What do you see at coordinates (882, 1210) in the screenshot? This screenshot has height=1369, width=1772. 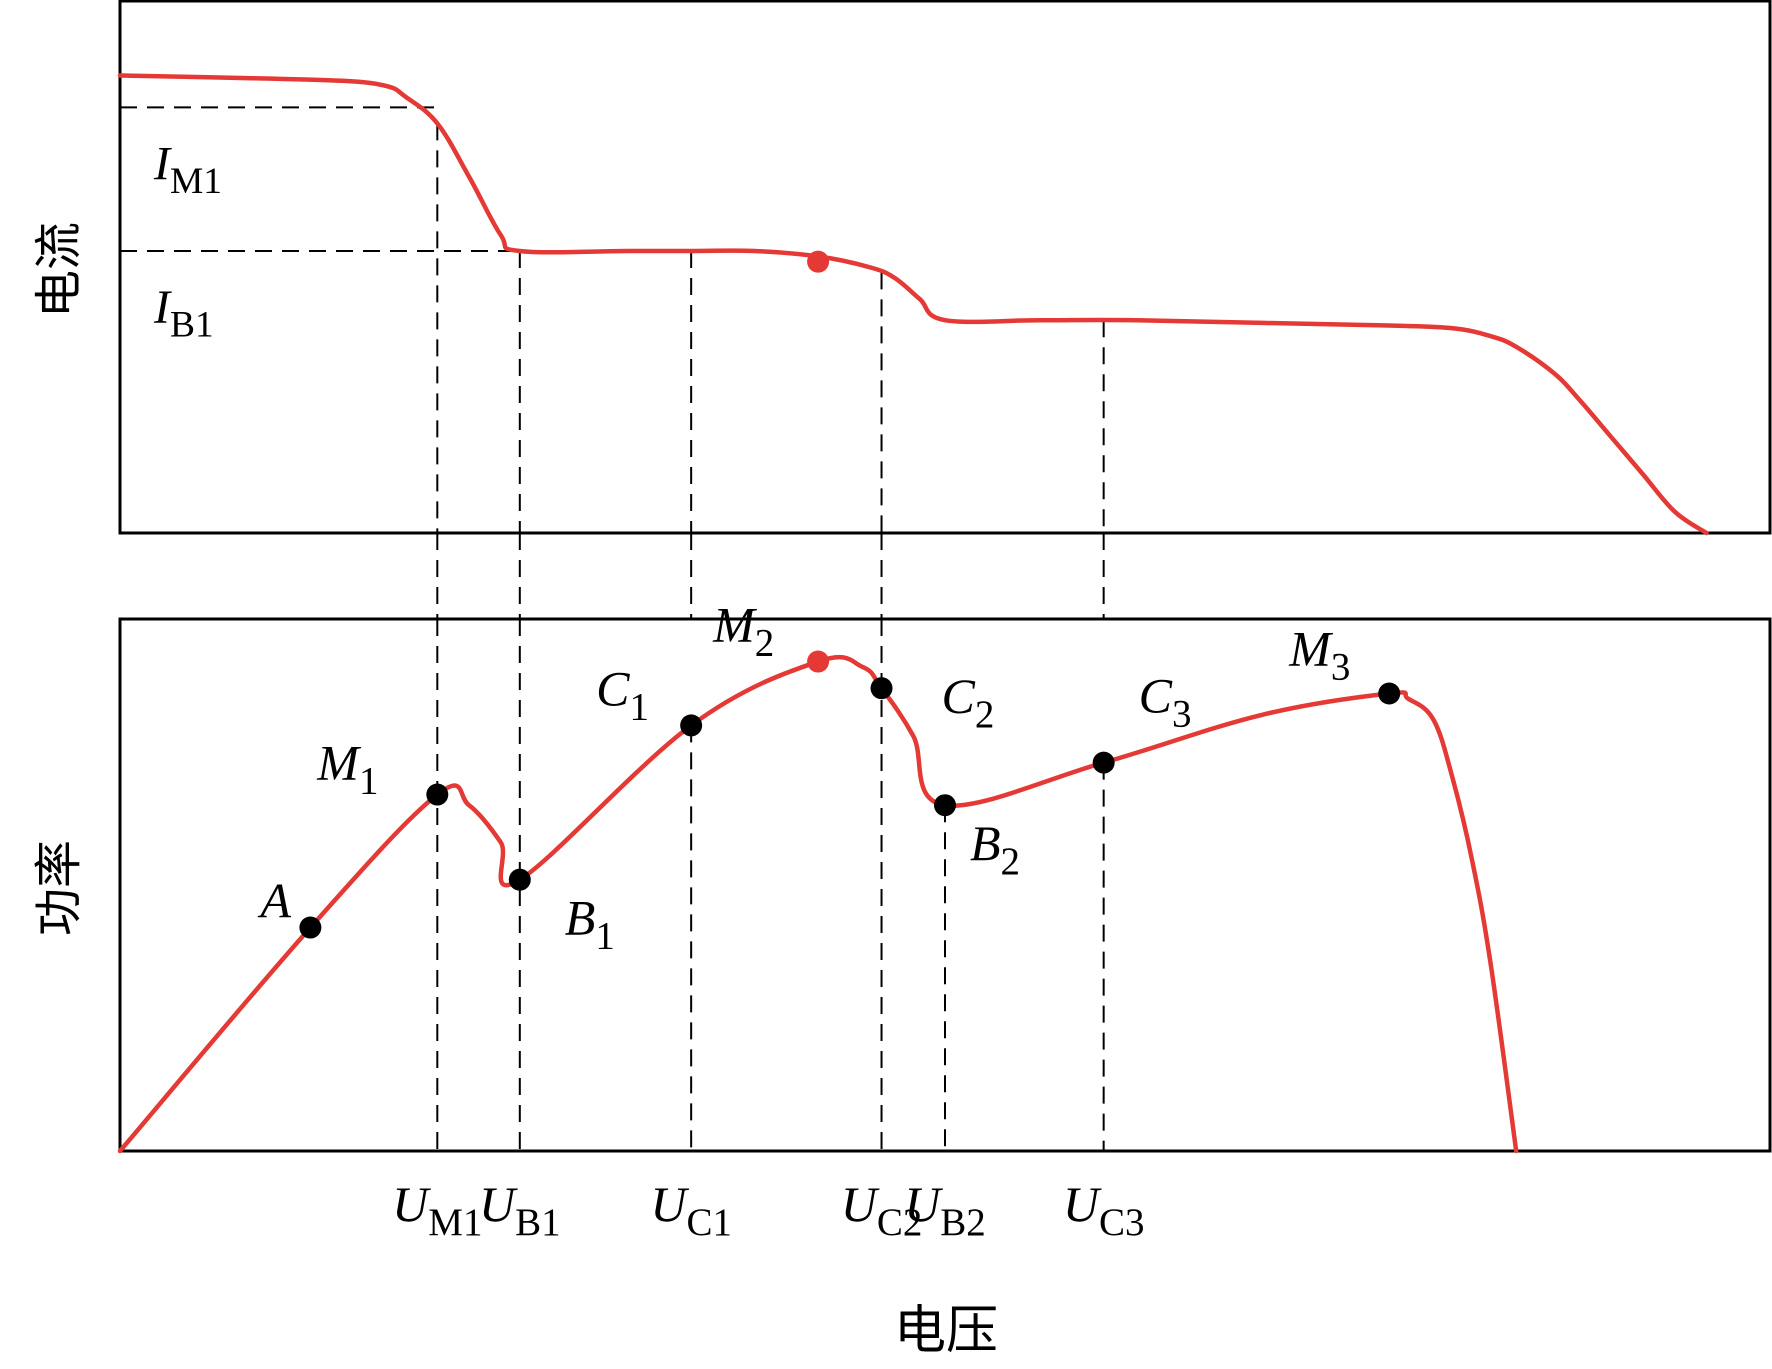 I see `voltage-tick-c2: UC2` at bounding box center [882, 1210].